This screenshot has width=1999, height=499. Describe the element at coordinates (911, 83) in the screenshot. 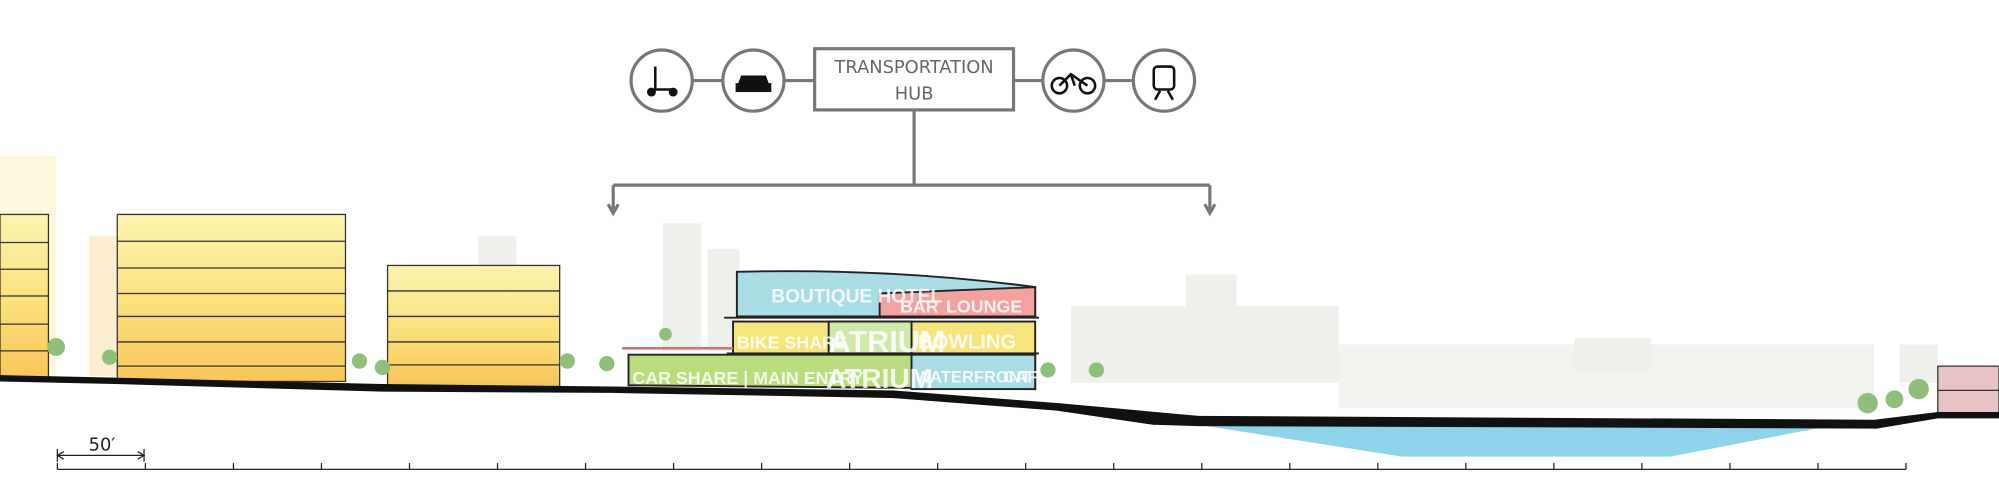

I see `icon-glyphs` at that location.